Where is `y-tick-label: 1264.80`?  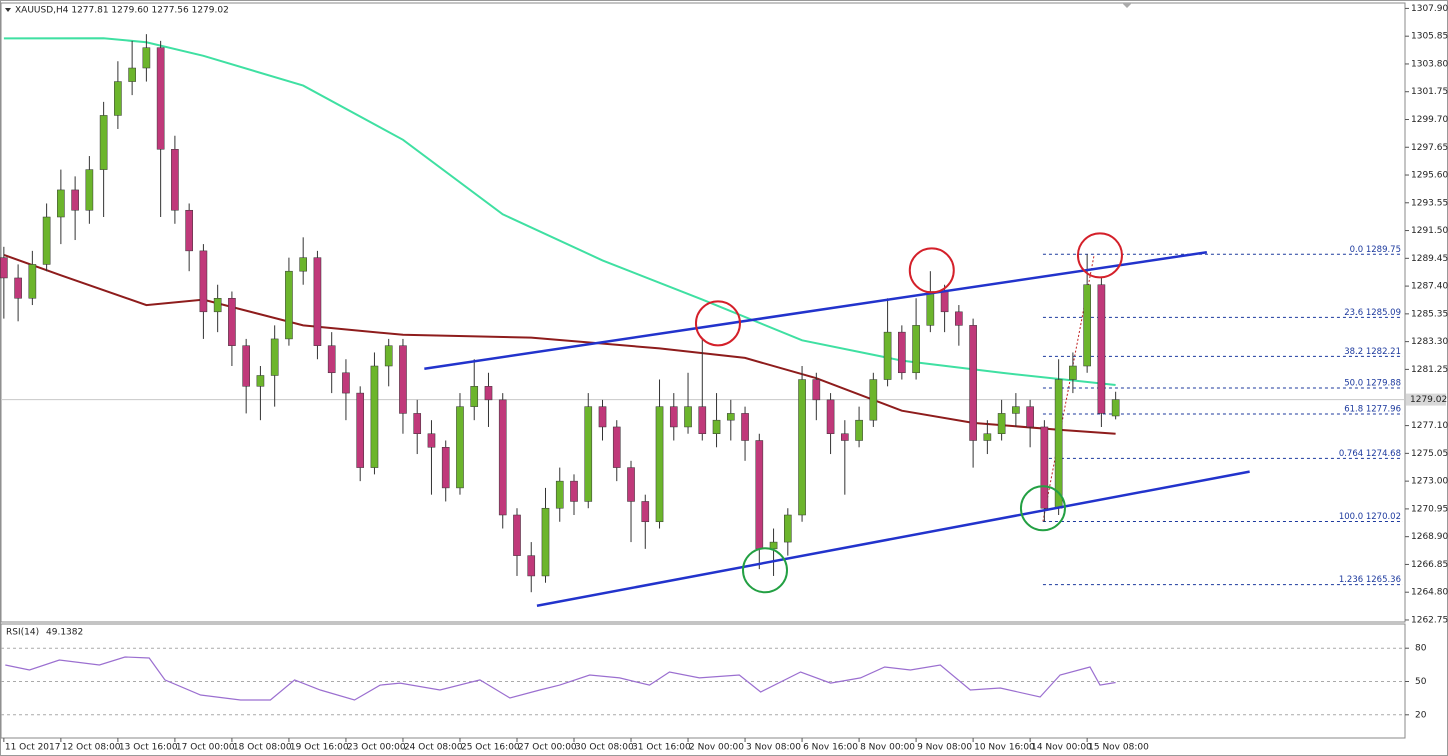
y-tick-label: 1264.80 is located at coordinates (1429, 593).